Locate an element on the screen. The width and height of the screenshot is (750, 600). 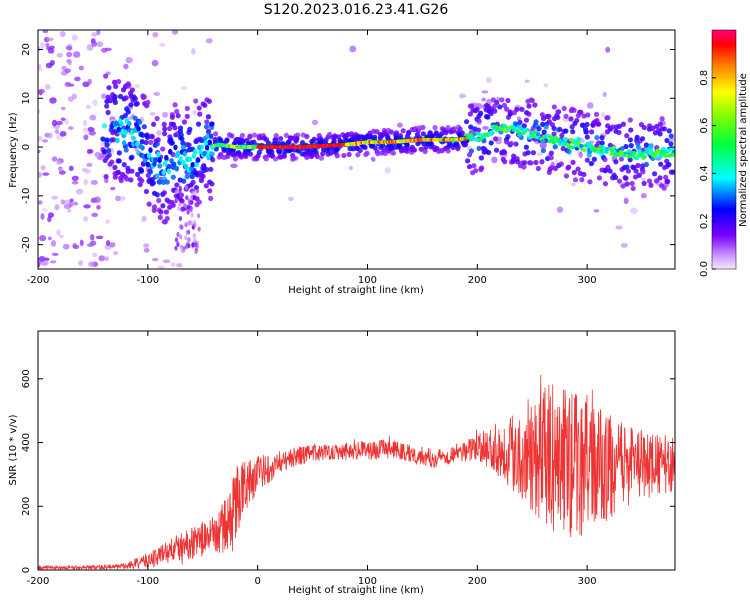
colorbar-tick-label: 0.2 is located at coordinates (704, 221).